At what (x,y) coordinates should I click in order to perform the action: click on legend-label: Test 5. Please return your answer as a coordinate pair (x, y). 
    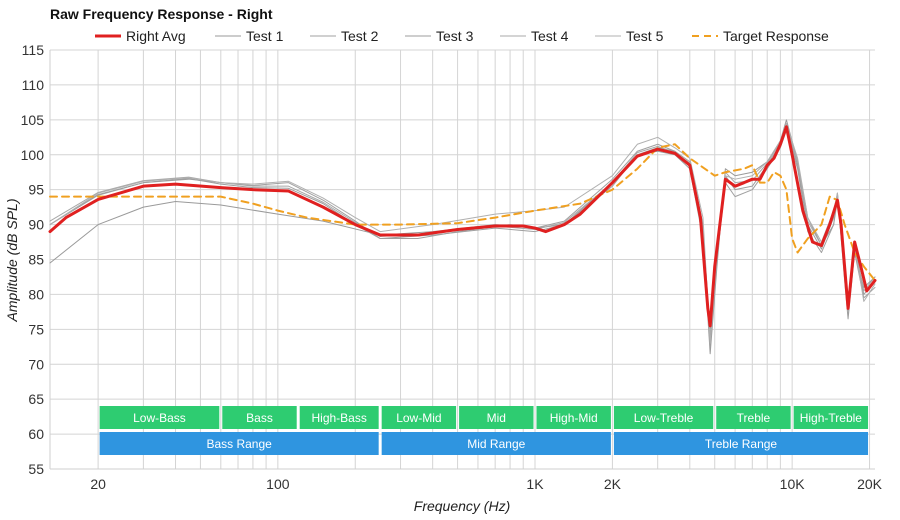
    Looking at the image, I should click on (645, 36).